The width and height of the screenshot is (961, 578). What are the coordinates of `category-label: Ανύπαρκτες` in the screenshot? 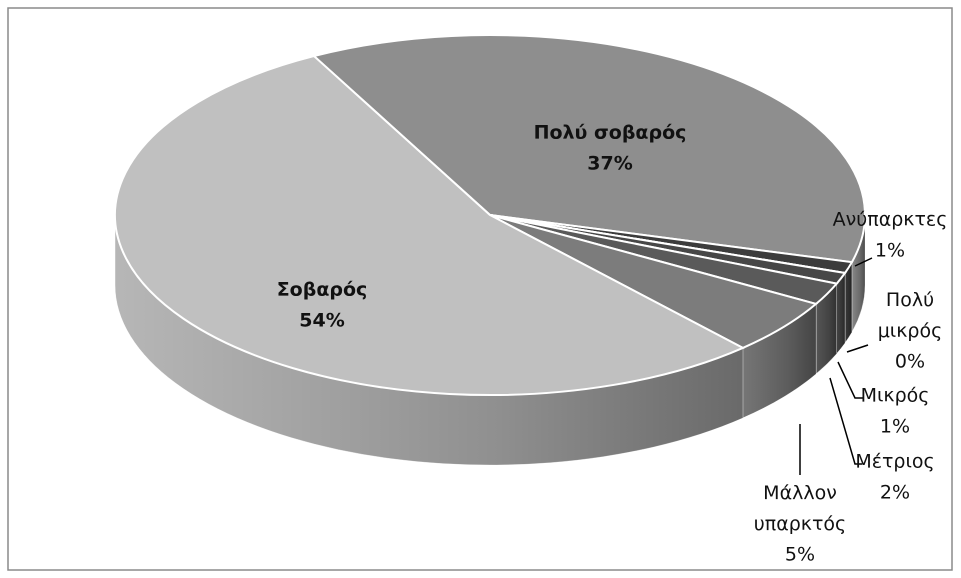 It's located at (890, 220).